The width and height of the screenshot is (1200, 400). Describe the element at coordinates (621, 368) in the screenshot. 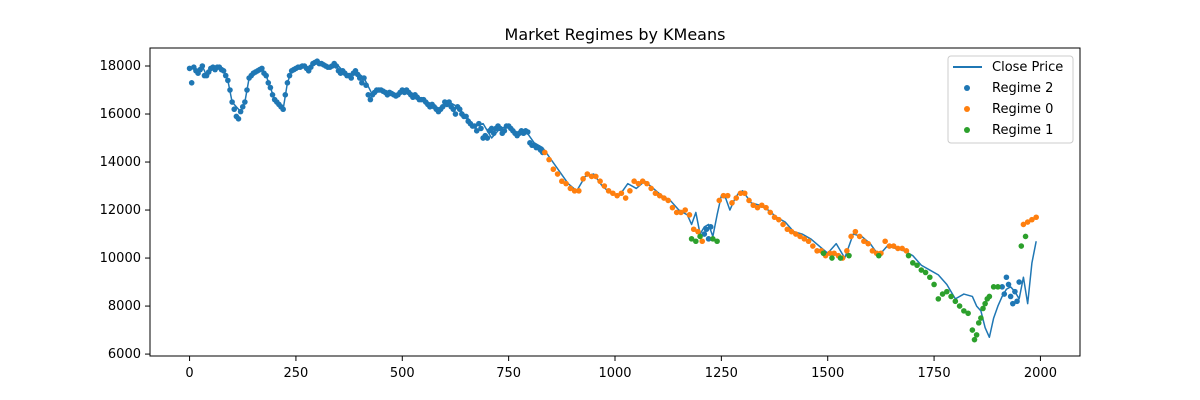

I see `x-axis: 0 250 500 750 1000 1250 1500 1750 2000` at that location.